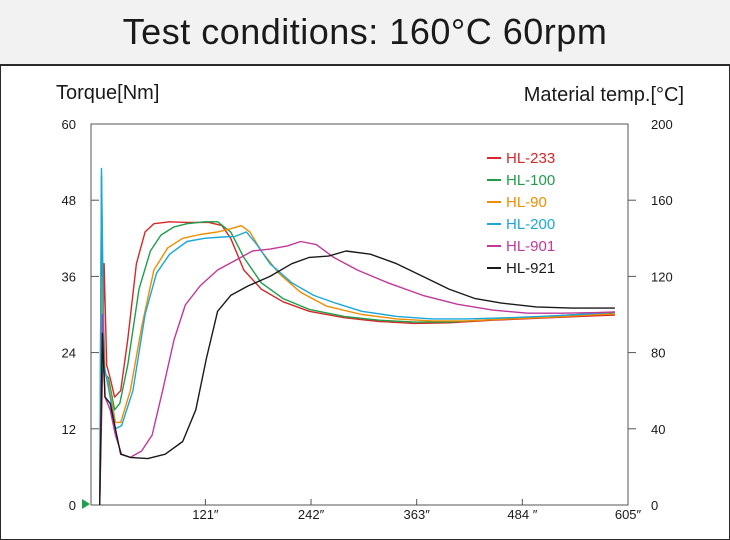 Image resolution: width=730 pixels, height=540 pixels. What do you see at coordinates (69, 276) in the screenshot?
I see `y-tick-label: 36` at bounding box center [69, 276].